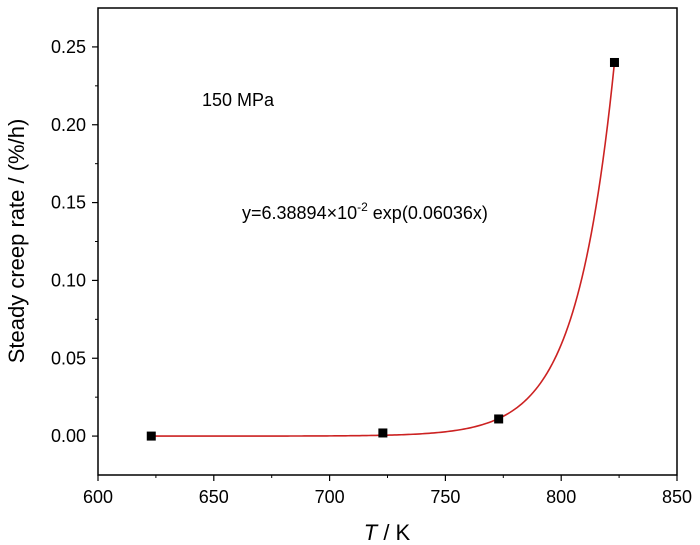  I want to click on y-tick-label: 0.05, so click(68, 358).